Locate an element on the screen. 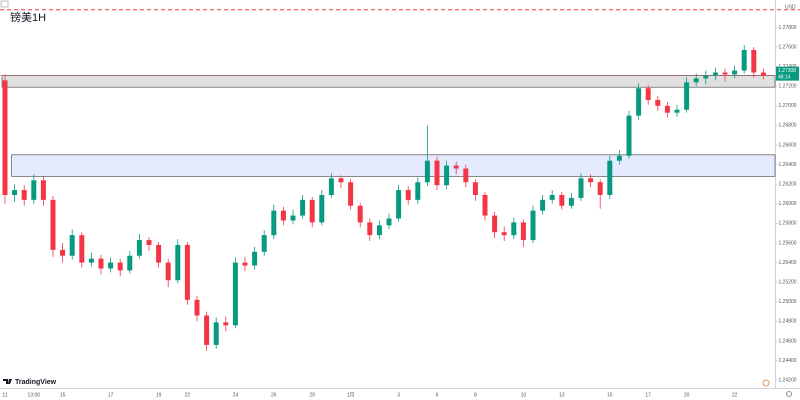 The width and height of the screenshot is (800, 400). x-tick-label: 15 is located at coordinates (63, 395).